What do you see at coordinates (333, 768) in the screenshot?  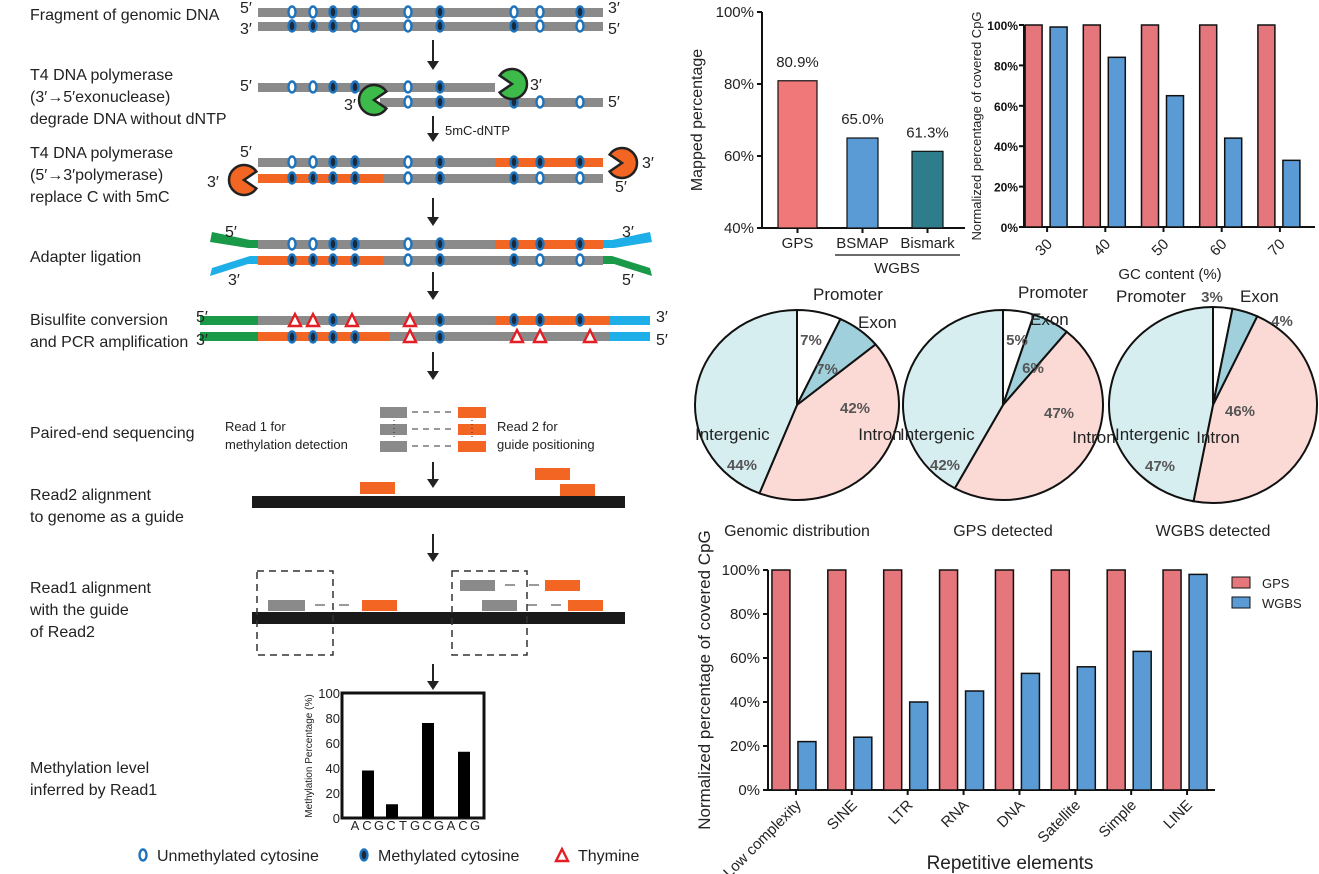 I see `y-tick-label: 40` at bounding box center [333, 768].